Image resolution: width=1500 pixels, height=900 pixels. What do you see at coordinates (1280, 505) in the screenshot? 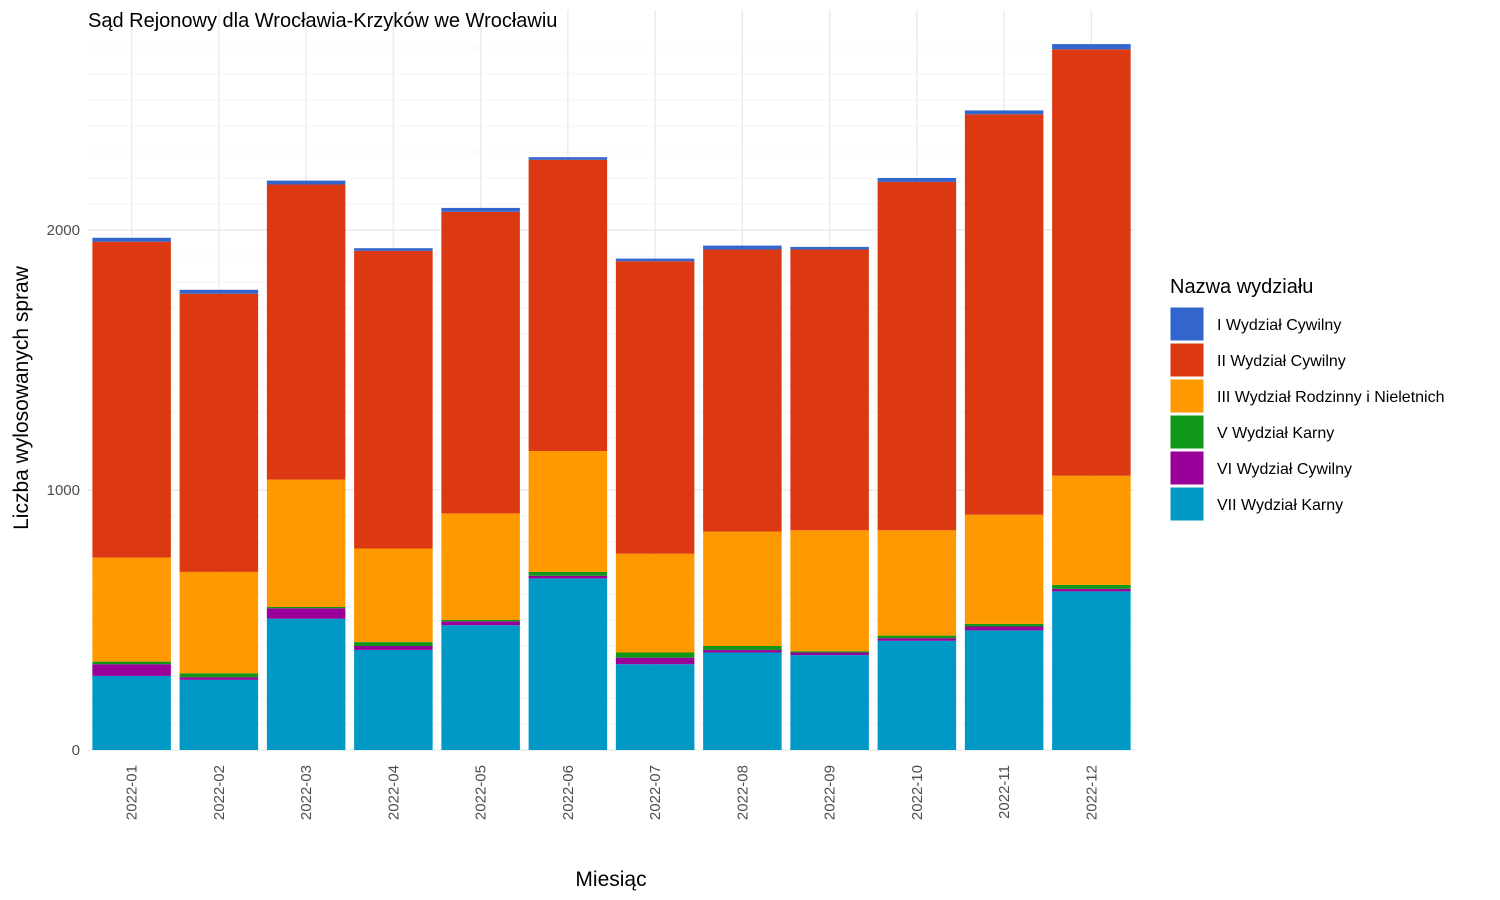
I see `legend-label: VII Wydział Karny` at bounding box center [1280, 505].